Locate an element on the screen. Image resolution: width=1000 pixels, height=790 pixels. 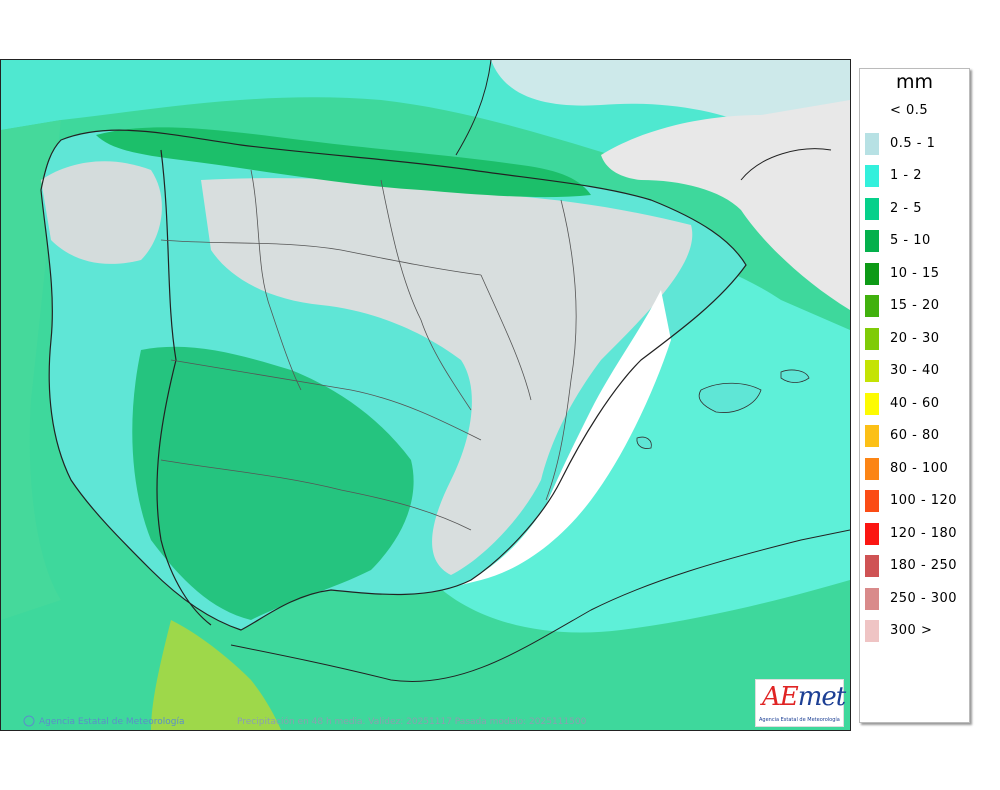
africa-coast is located at coordinates (540, 605).